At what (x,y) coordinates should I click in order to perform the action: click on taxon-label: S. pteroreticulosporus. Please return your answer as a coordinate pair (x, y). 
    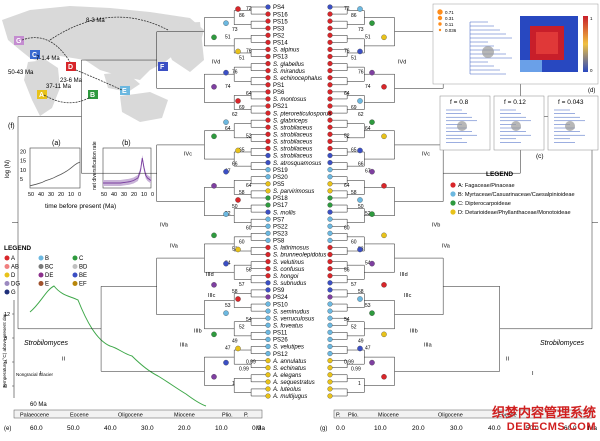
    Looking at the image, I should click on (302, 114).